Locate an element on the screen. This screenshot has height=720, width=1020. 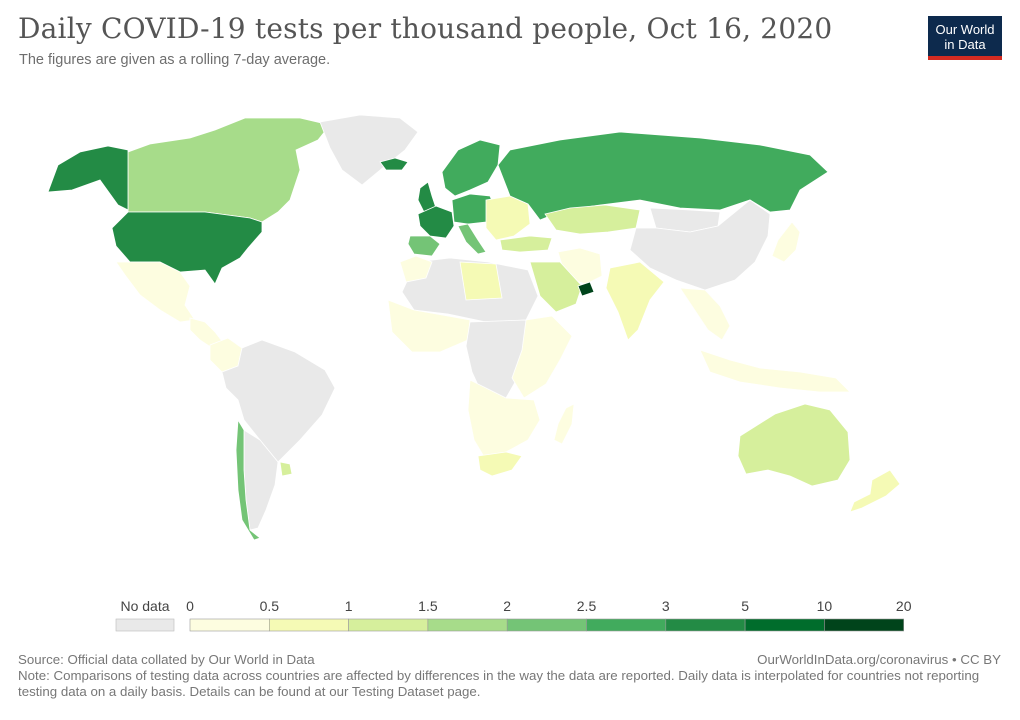
country-south-america is located at coordinates (278, 401).